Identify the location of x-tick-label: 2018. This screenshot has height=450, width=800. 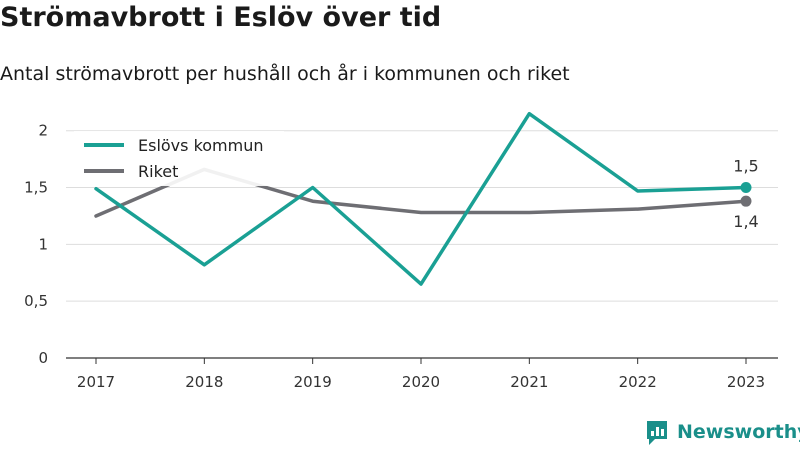
(204, 382).